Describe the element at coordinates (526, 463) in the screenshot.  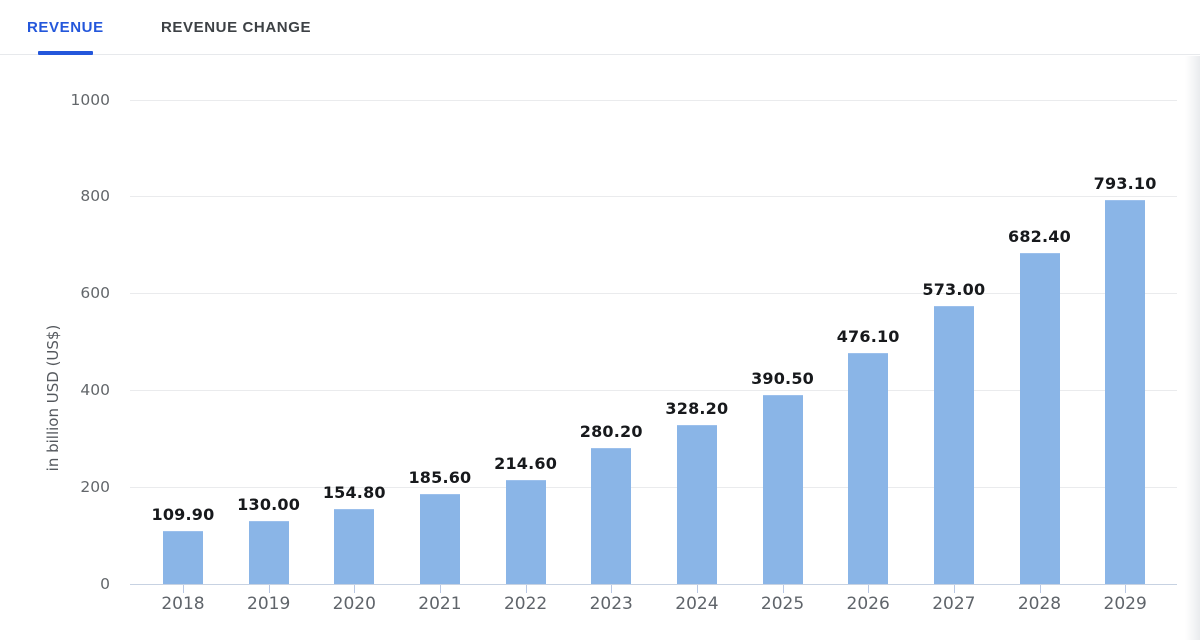
I see `bar-value-label-2022: 214.60` at that location.